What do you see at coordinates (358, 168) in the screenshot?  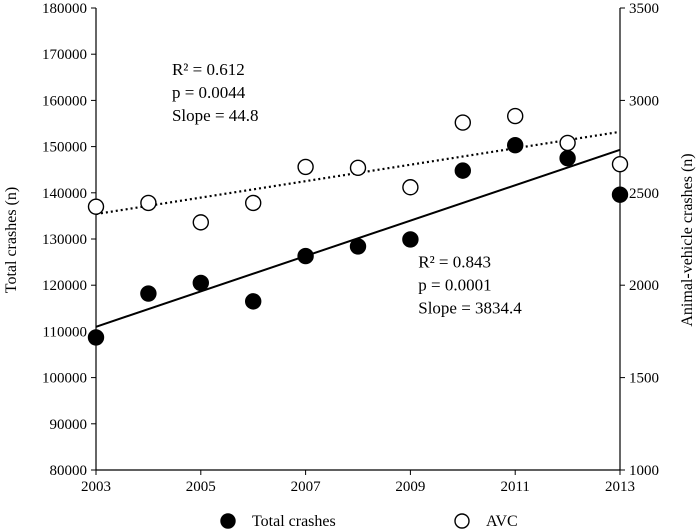 I see `point-avc-2008` at bounding box center [358, 168].